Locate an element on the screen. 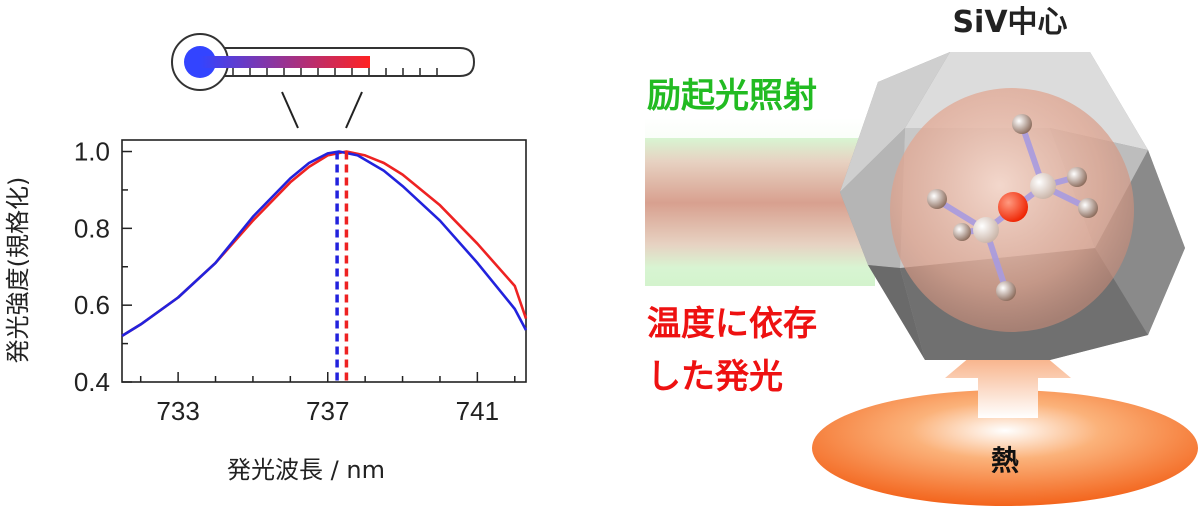 The image size is (1200, 509). y-tick-label: 0.8 is located at coordinates (92, 228).